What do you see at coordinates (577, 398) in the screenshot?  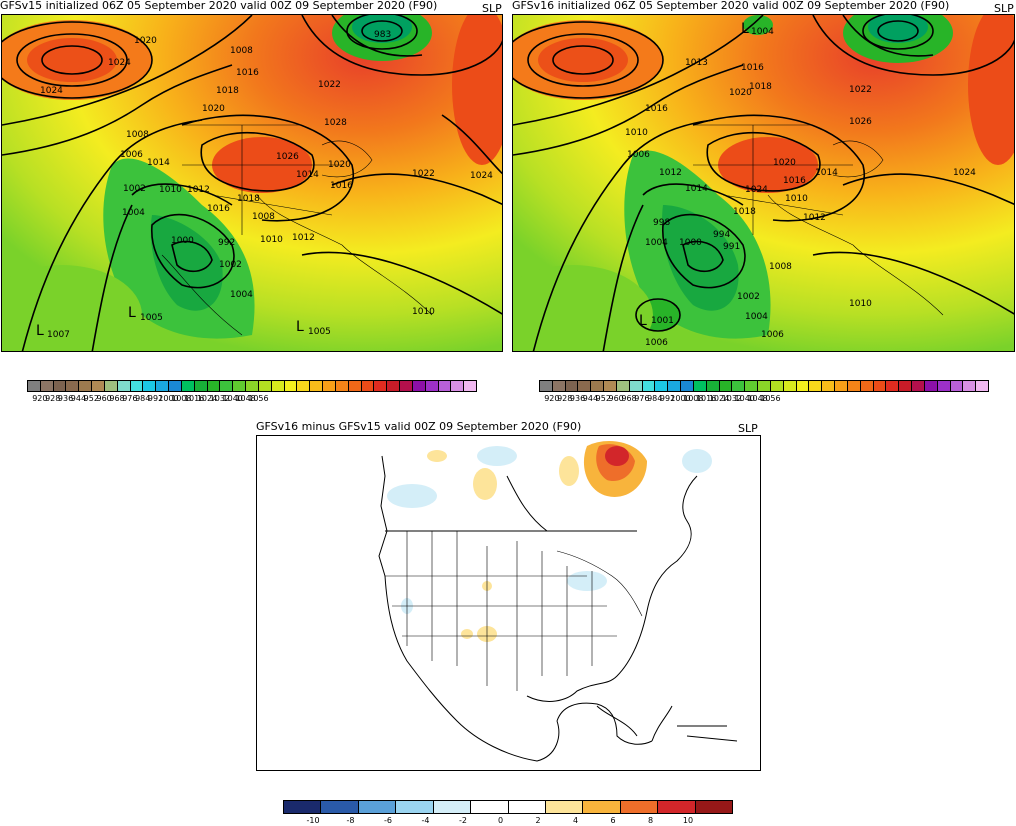 I see `colorbar-tick-label: 936` at bounding box center [577, 398].